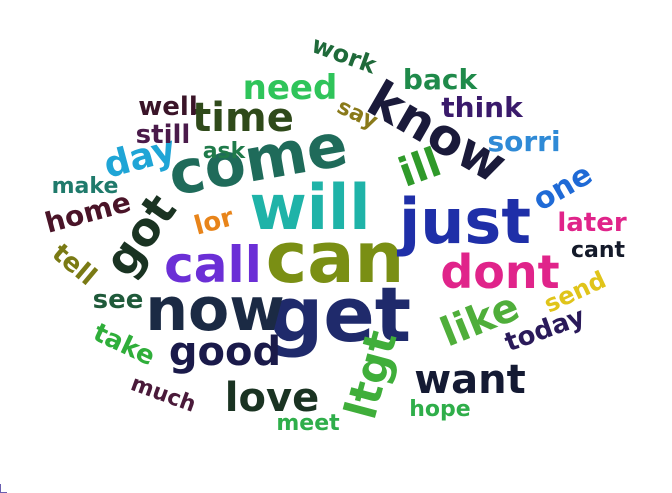 The width and height of the screenshot is (672, 493). What do you see at coordinates (310, 207) in the screenshot?
I see `word-will: will` at bounding box center [310, 207].